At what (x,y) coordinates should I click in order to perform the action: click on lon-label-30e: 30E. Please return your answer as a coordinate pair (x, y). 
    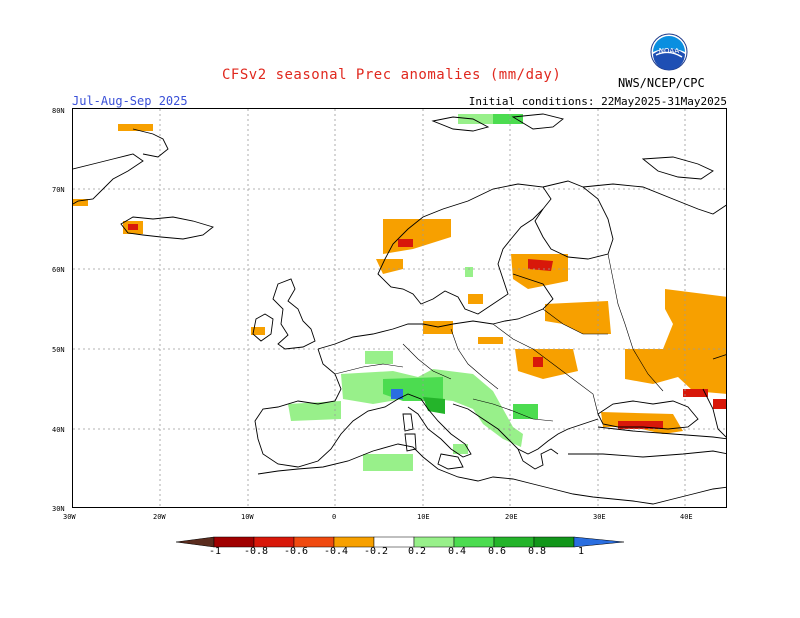
    Looking at the image, I should click on (599, 517).